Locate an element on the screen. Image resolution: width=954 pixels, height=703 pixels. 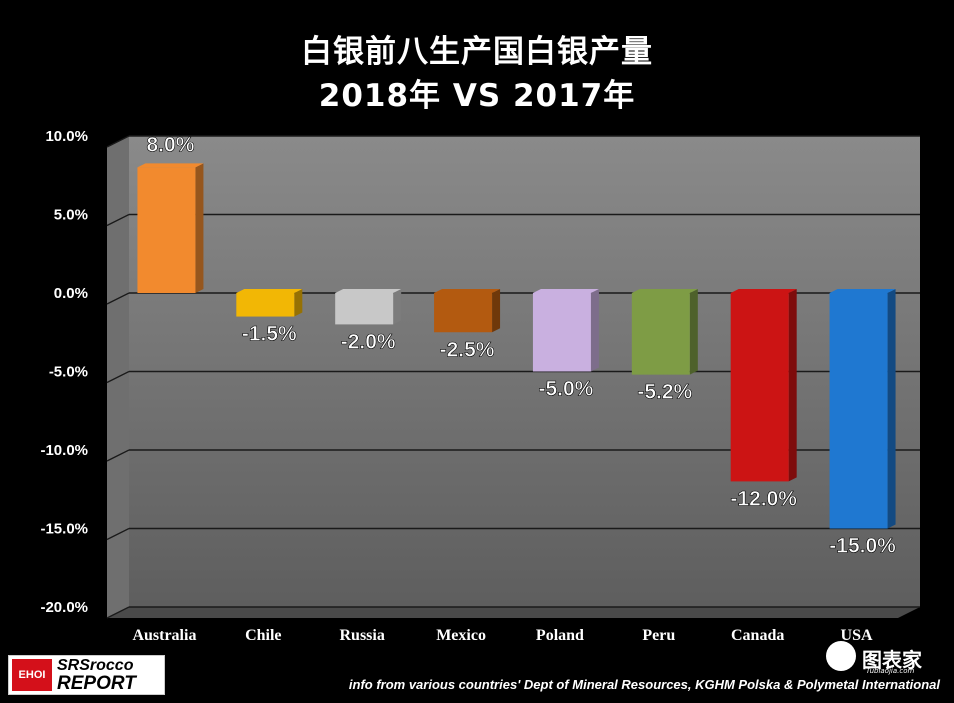
data-label: -5.0% is located at coordinates (566, 389).